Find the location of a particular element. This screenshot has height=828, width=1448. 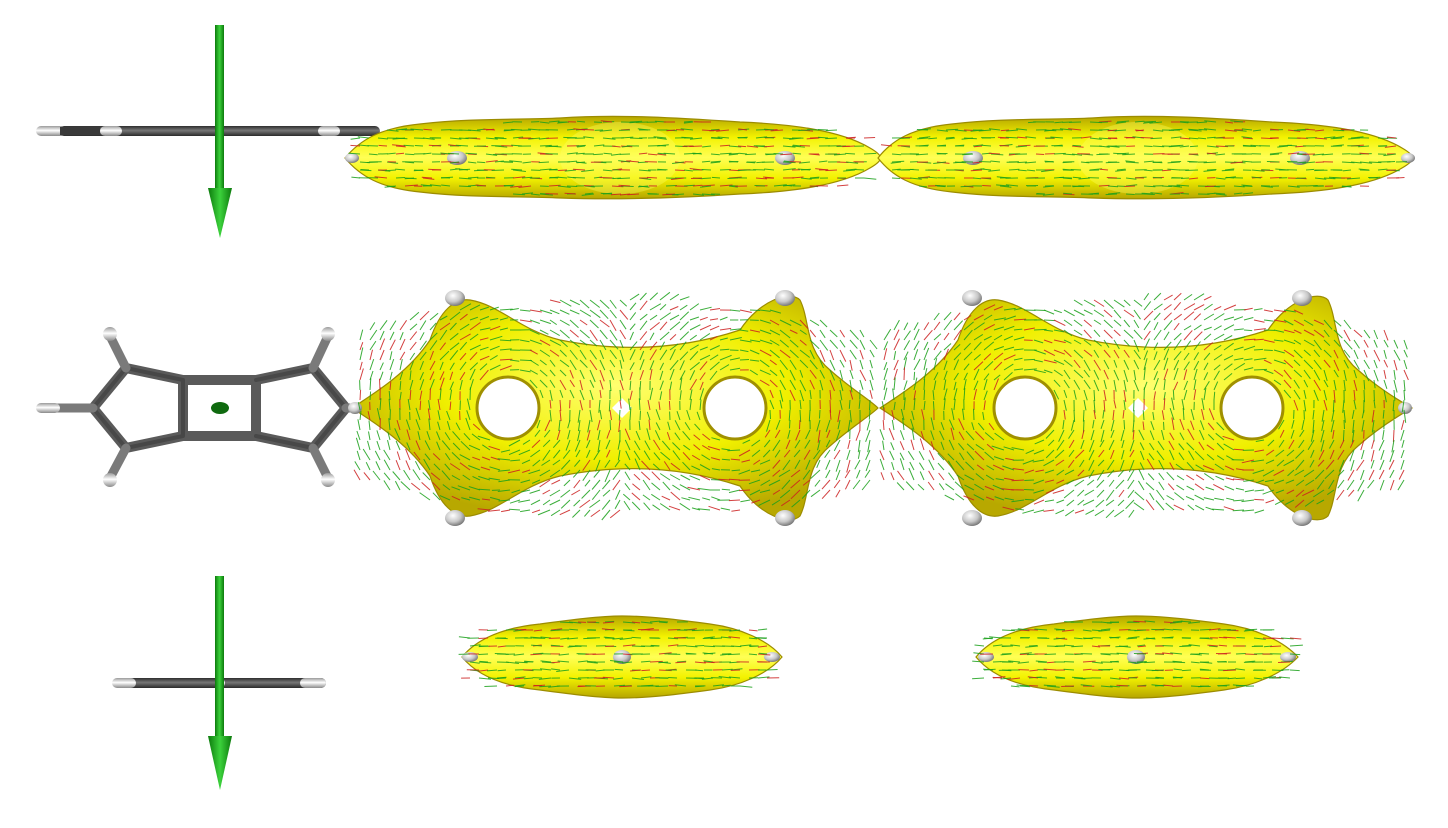

top-view-molecule is located at coordinates (200, 407).